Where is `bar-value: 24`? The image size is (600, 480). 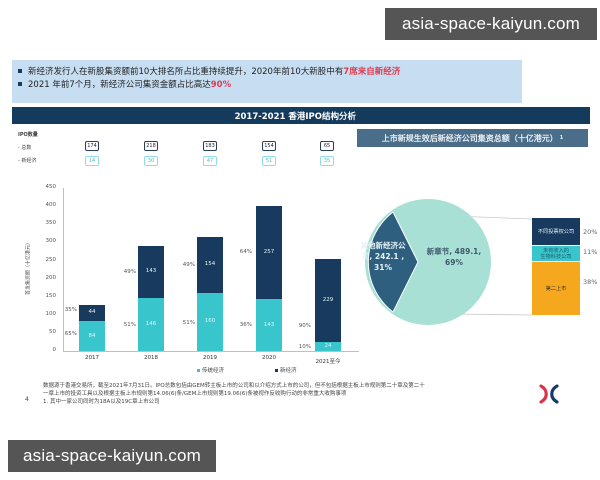
bar-value: 24 is located at coordinates (328, 346).